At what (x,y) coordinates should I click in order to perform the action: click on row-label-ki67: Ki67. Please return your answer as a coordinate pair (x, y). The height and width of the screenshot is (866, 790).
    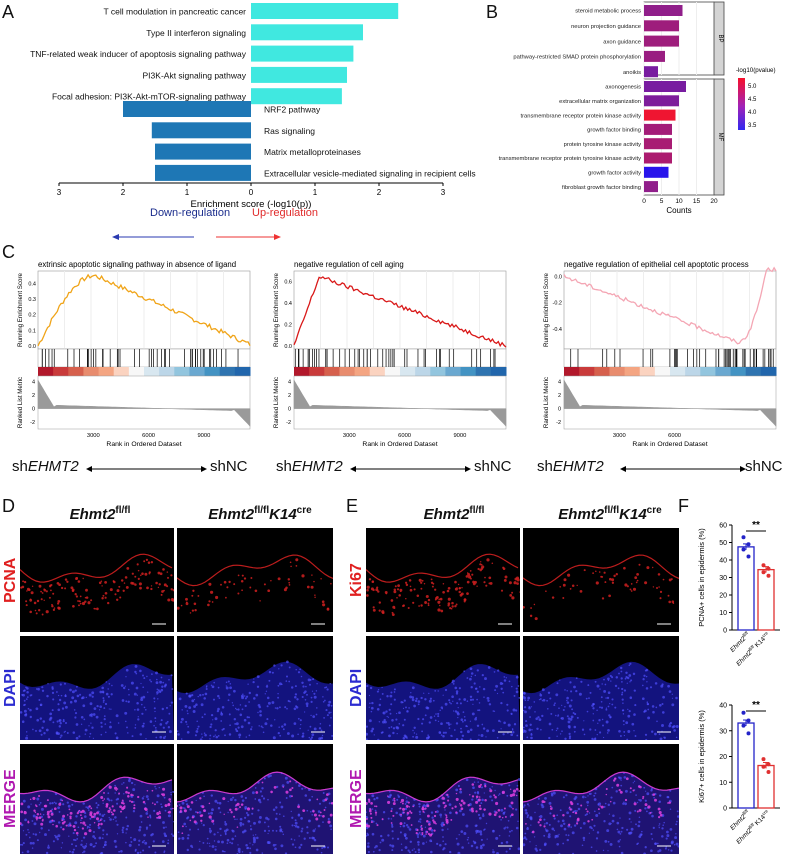
    Looking at the image, I should click on (356, 580).